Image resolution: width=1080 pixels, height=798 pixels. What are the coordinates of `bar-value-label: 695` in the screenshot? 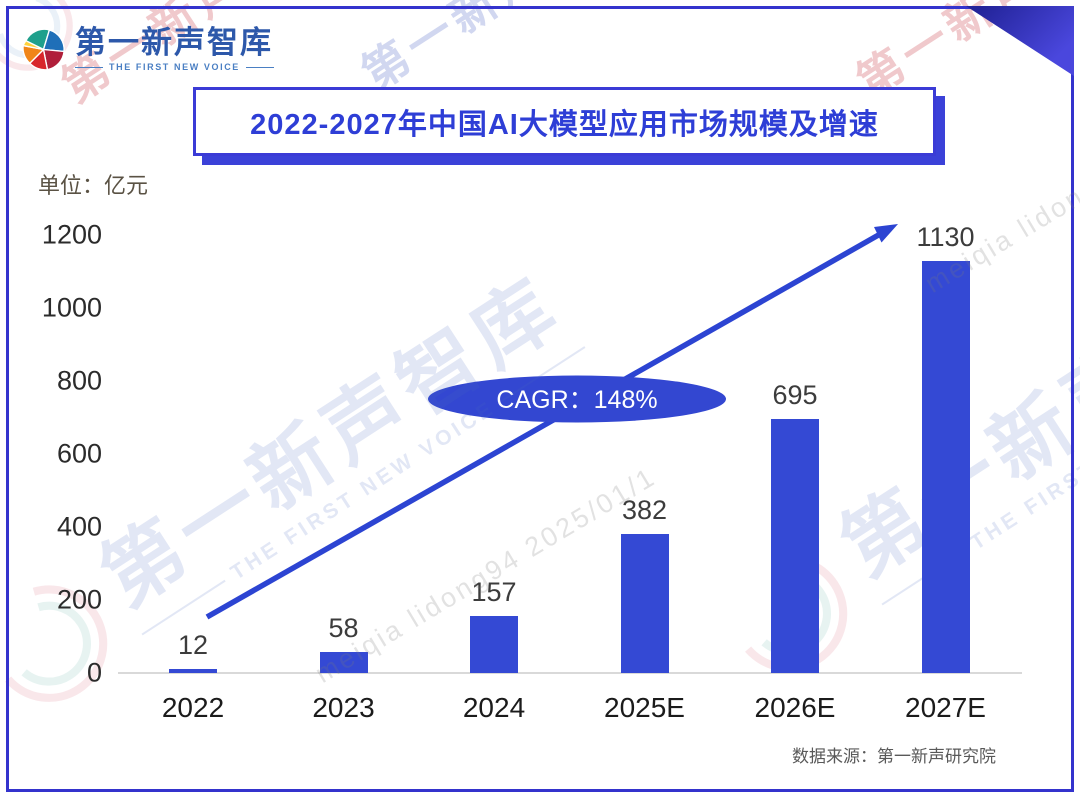 It's located at (795, 395).